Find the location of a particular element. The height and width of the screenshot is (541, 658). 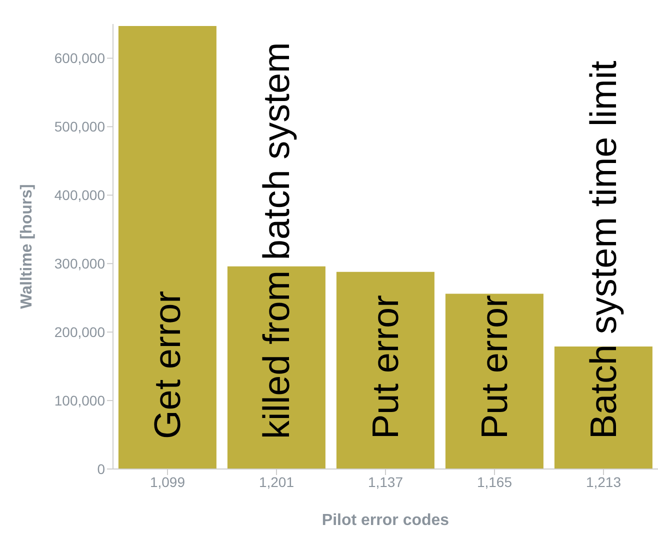

x-tick-label: 1,201 is located at coordinates (276, 482).